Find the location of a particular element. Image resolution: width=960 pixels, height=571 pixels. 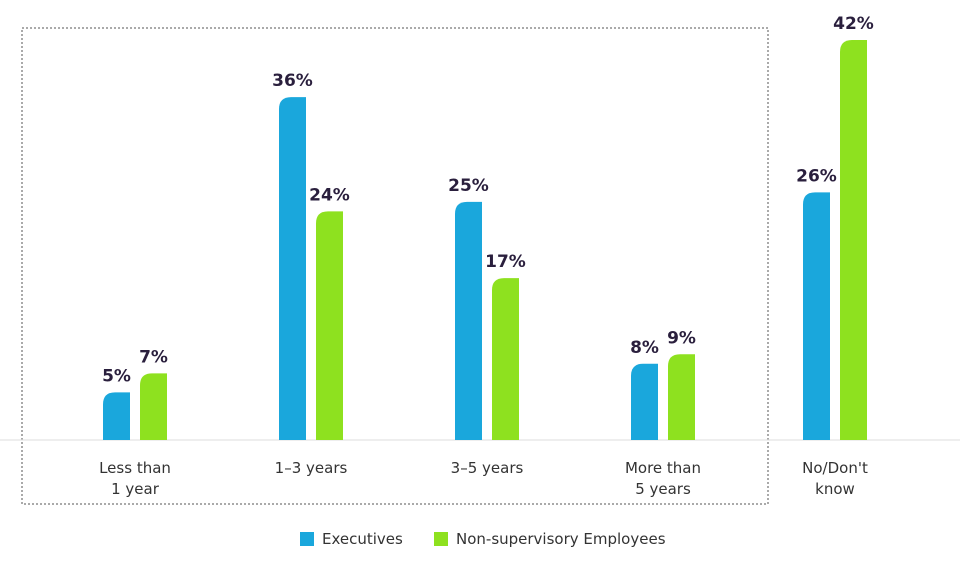

value-label-employees-0: 7% is located at coordinates (153, 357).